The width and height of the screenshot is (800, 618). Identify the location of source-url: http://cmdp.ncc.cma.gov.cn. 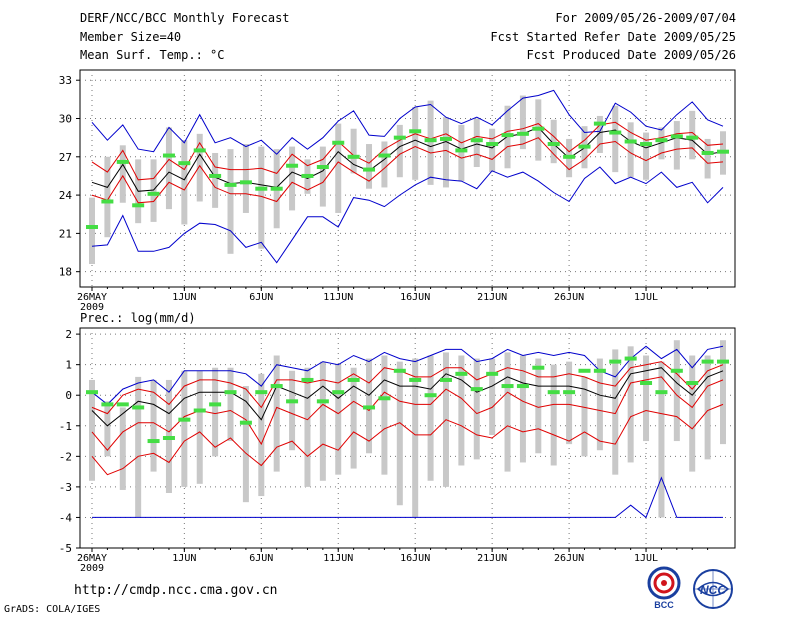
(176, 590).